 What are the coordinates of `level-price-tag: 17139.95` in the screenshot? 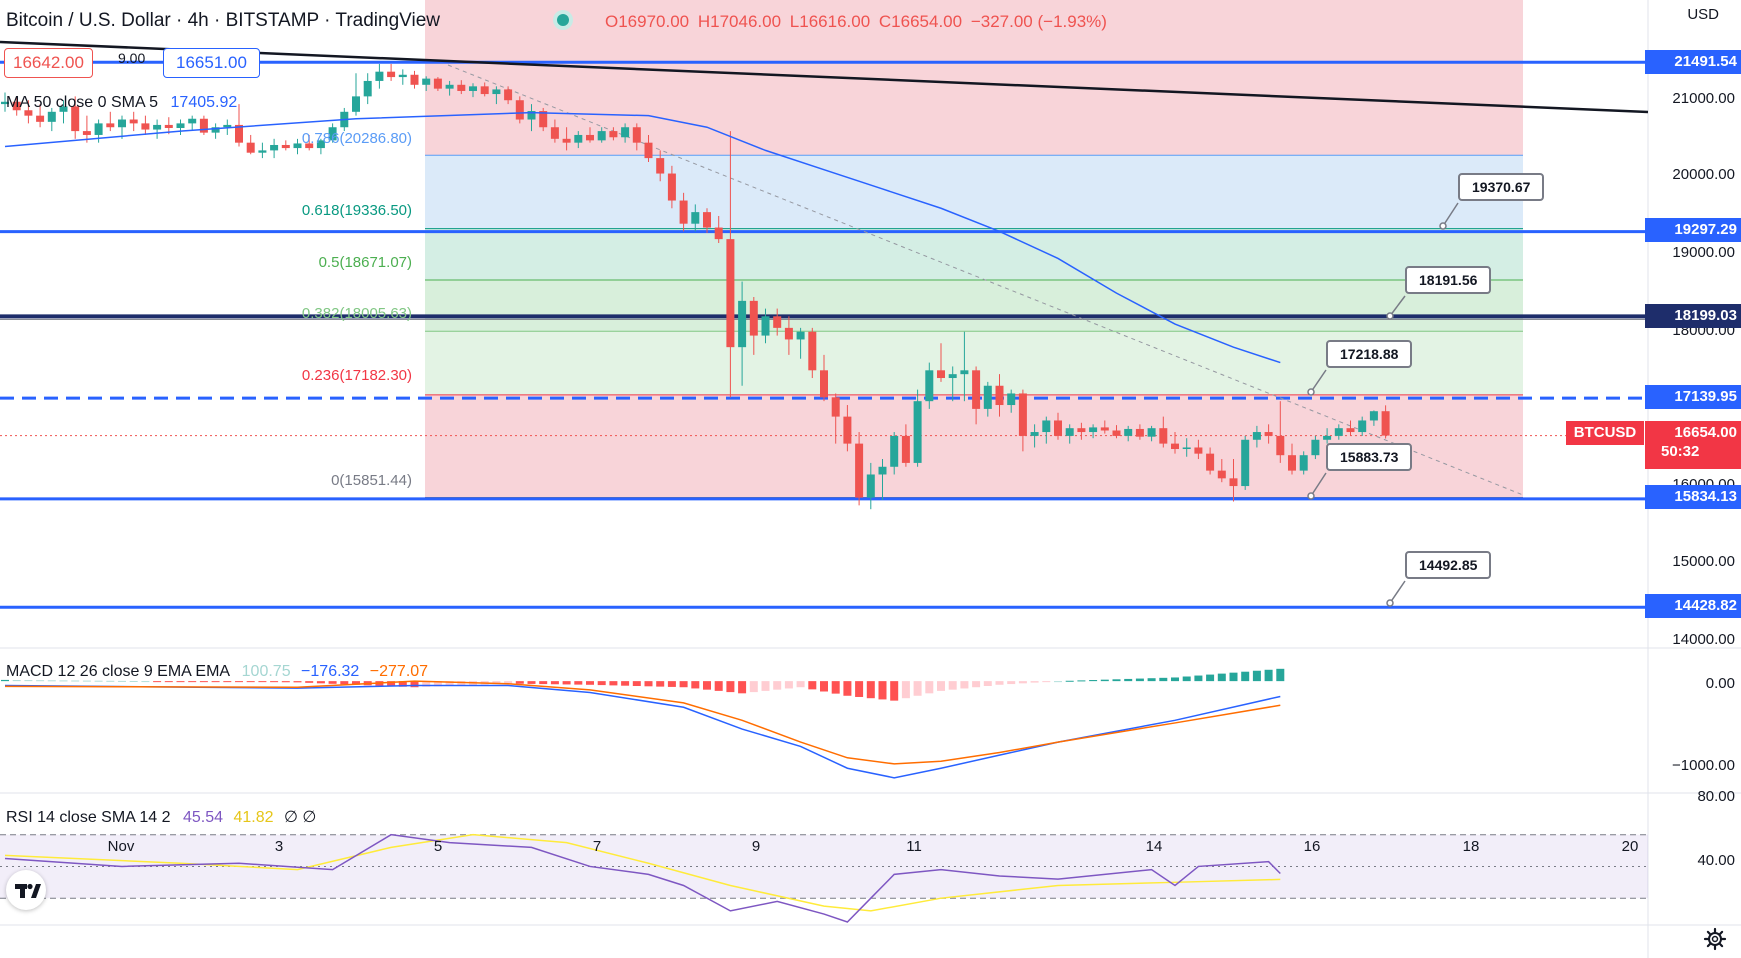 It's located at (1693, 397).